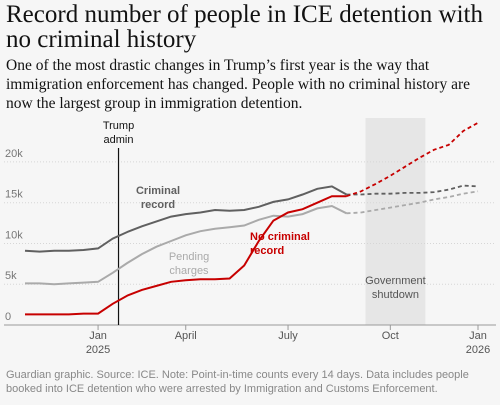 Image resolution: width=500 pixels, height=405 pixels. I want to click on x-tick-label: Oct, so click(390, 336).